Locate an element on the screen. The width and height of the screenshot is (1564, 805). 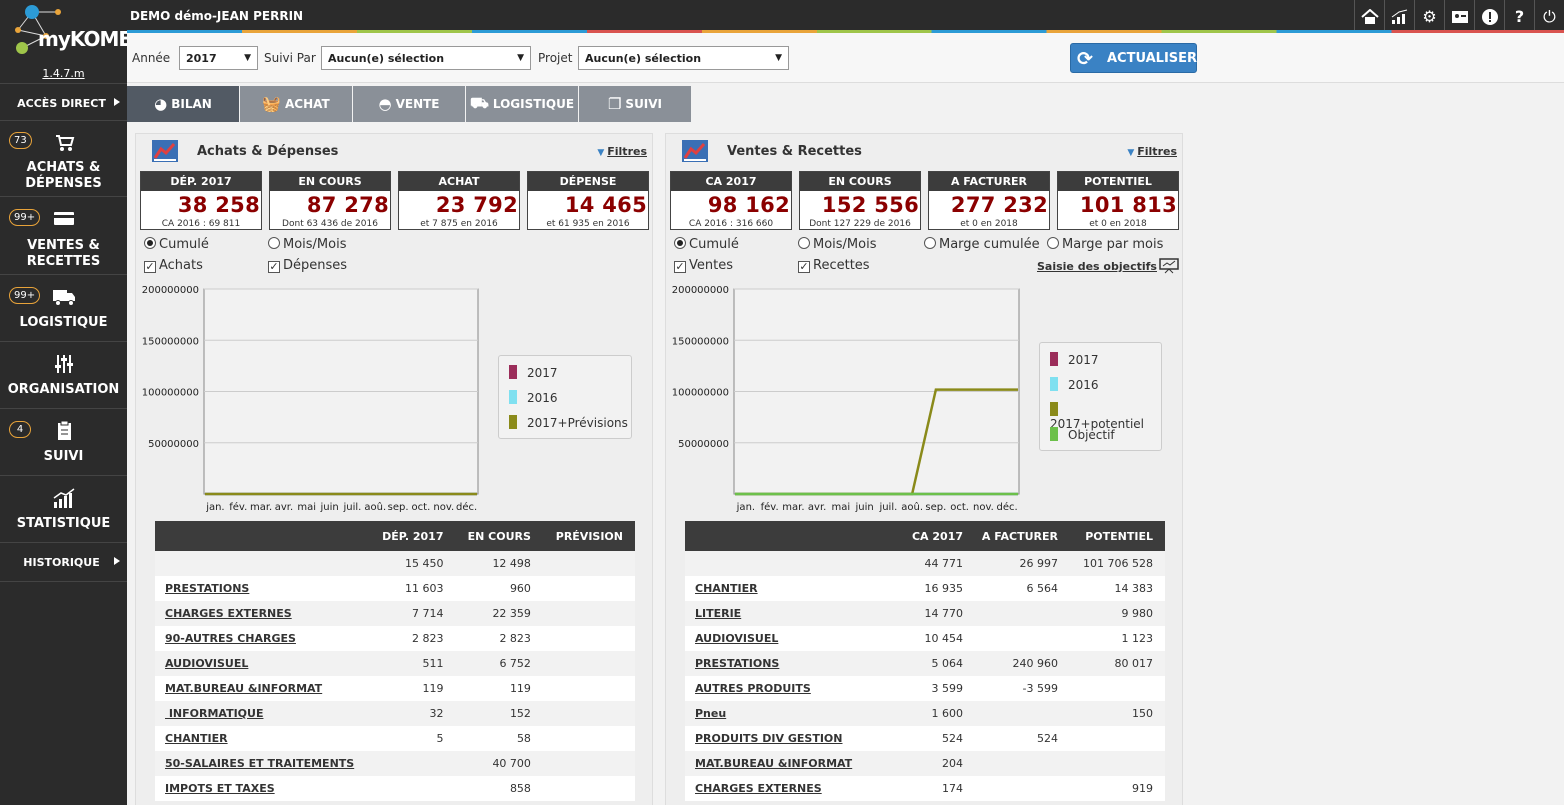
row-category-link: 50-SALAIRES ET TRAITEMENTS is located at coordinates (261, 763).